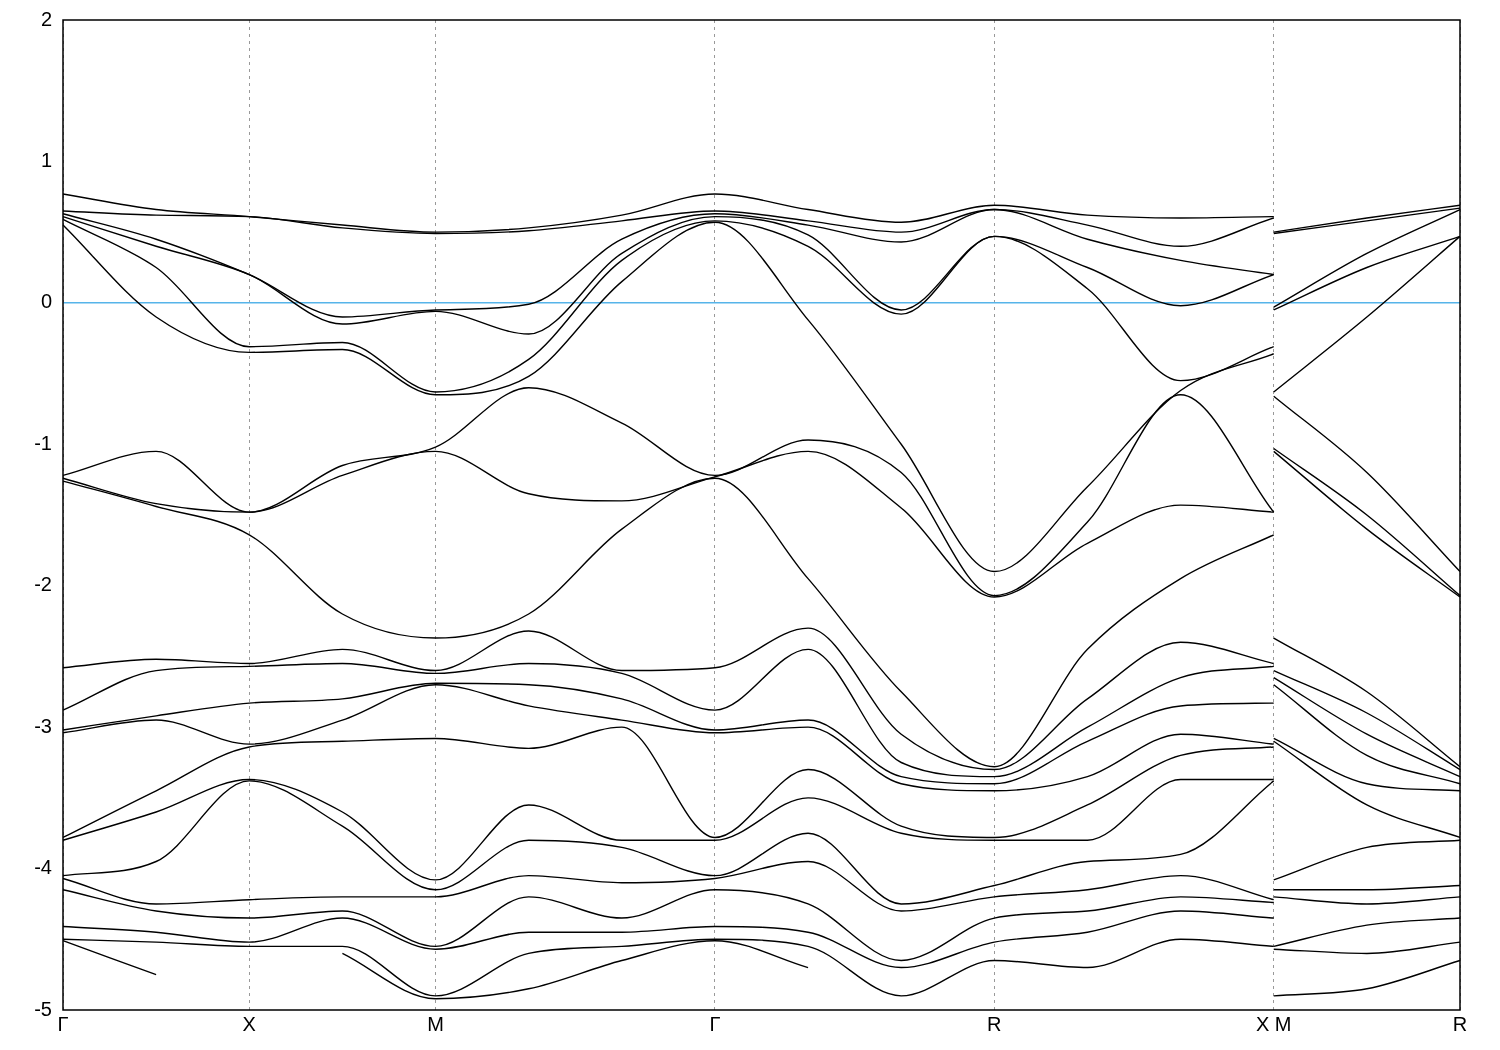 The height and width of the screenshot is (1050, 1500). What do you see at coordinates (43, 584) in the screenshot?
I see `y-tick-label: -2` at bounding box center [43, 584].